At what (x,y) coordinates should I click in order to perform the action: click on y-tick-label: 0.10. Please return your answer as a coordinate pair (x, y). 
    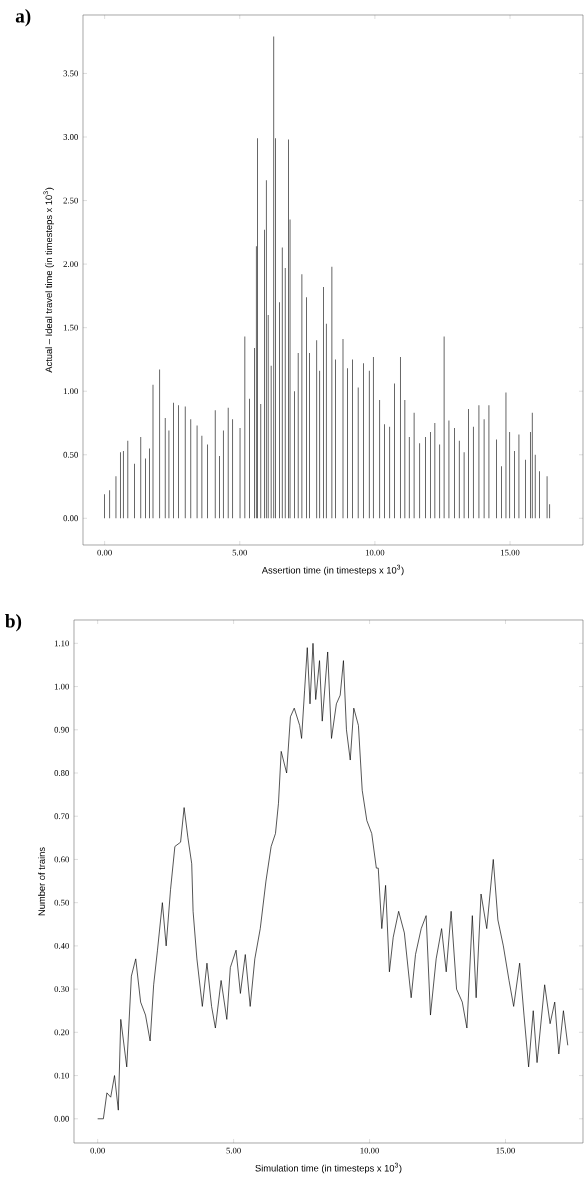
    Looking at the image, I should click on (61, 1075).